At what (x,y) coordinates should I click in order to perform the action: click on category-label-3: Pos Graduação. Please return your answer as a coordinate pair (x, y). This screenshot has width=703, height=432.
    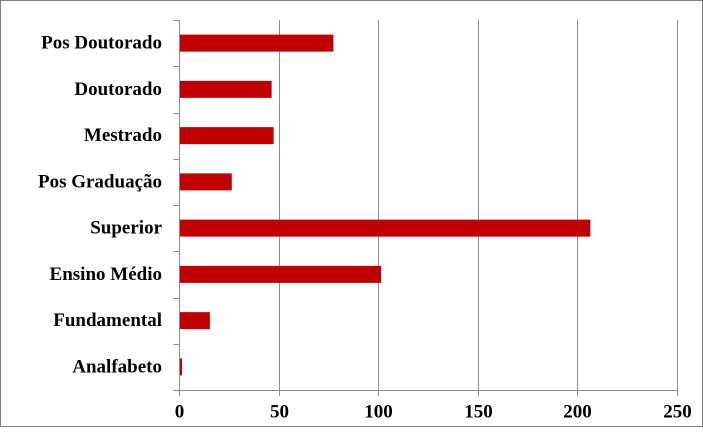
    Looking at the image, I should click on (100, 181).